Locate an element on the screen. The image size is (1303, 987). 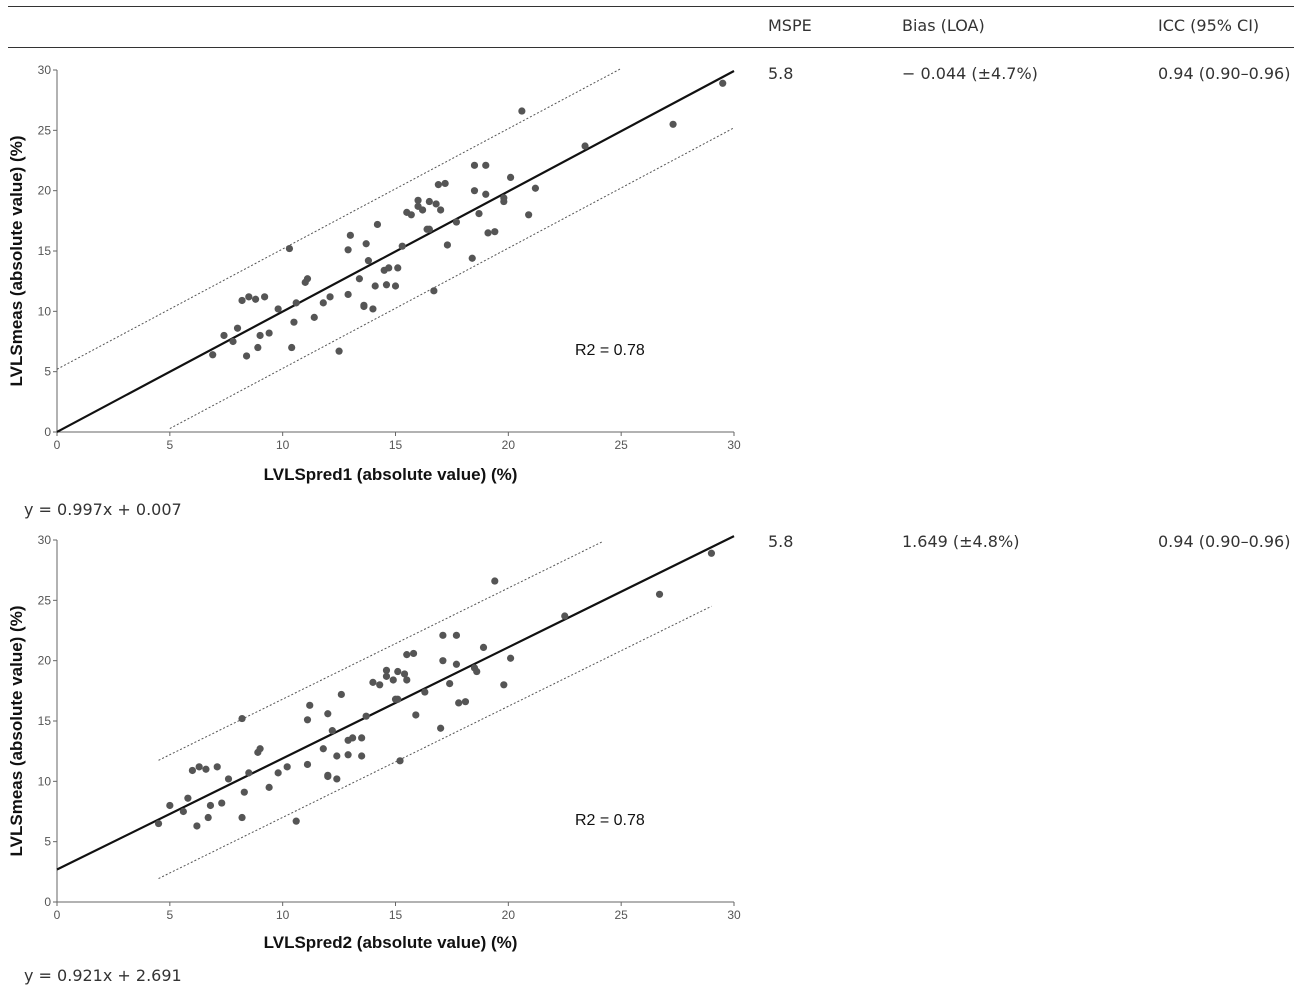
y-tick-label: 0 is located at coordinates (47, 432).